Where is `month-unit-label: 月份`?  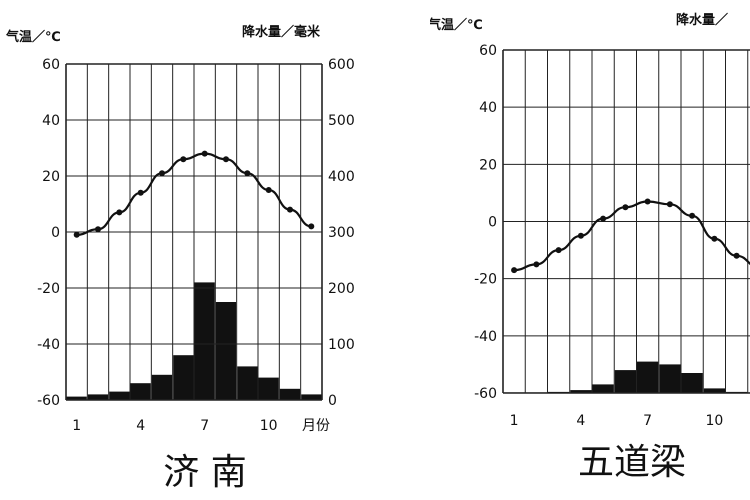 month-unit-label: 月份 is located at coordinates (316, 426).